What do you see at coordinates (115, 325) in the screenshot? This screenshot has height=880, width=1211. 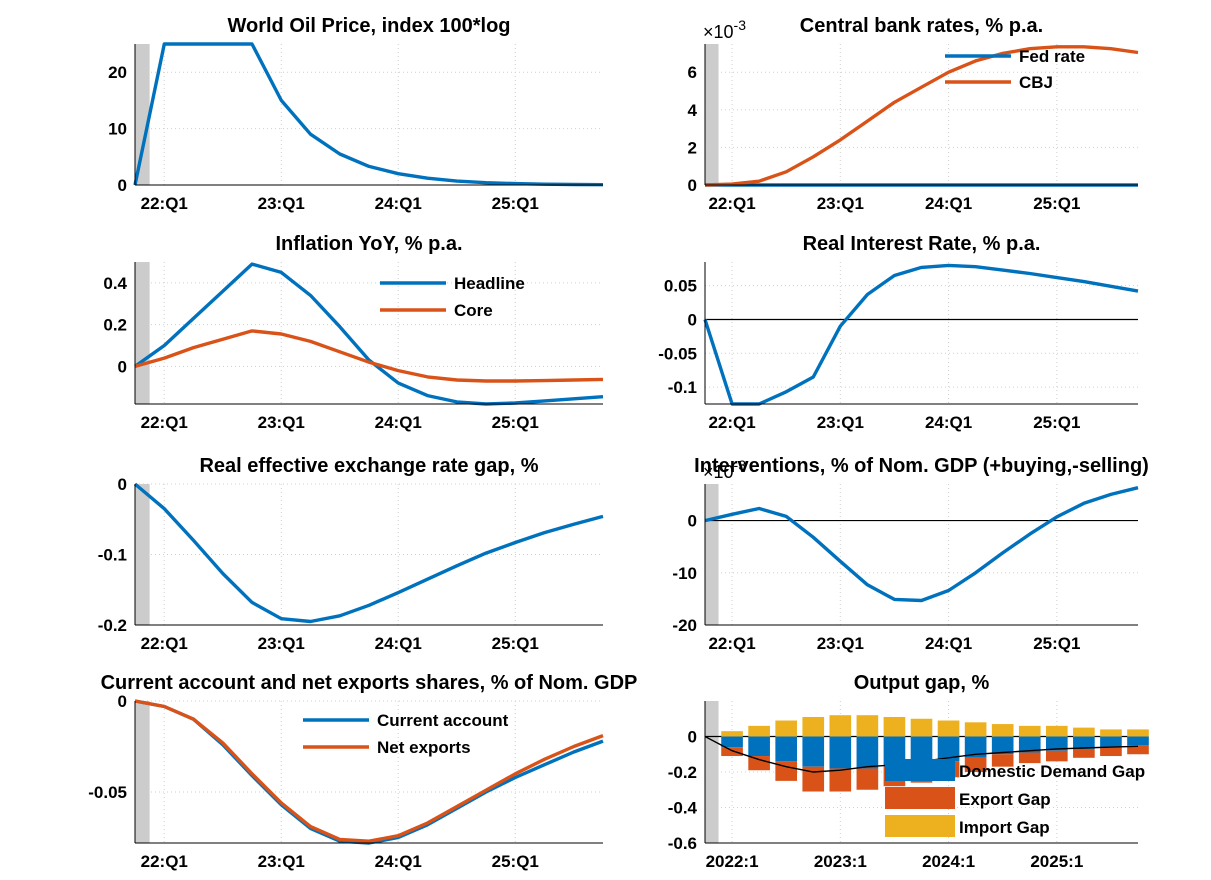 I see `y-tick-label: 0.2` at bounding box center [115, 325].